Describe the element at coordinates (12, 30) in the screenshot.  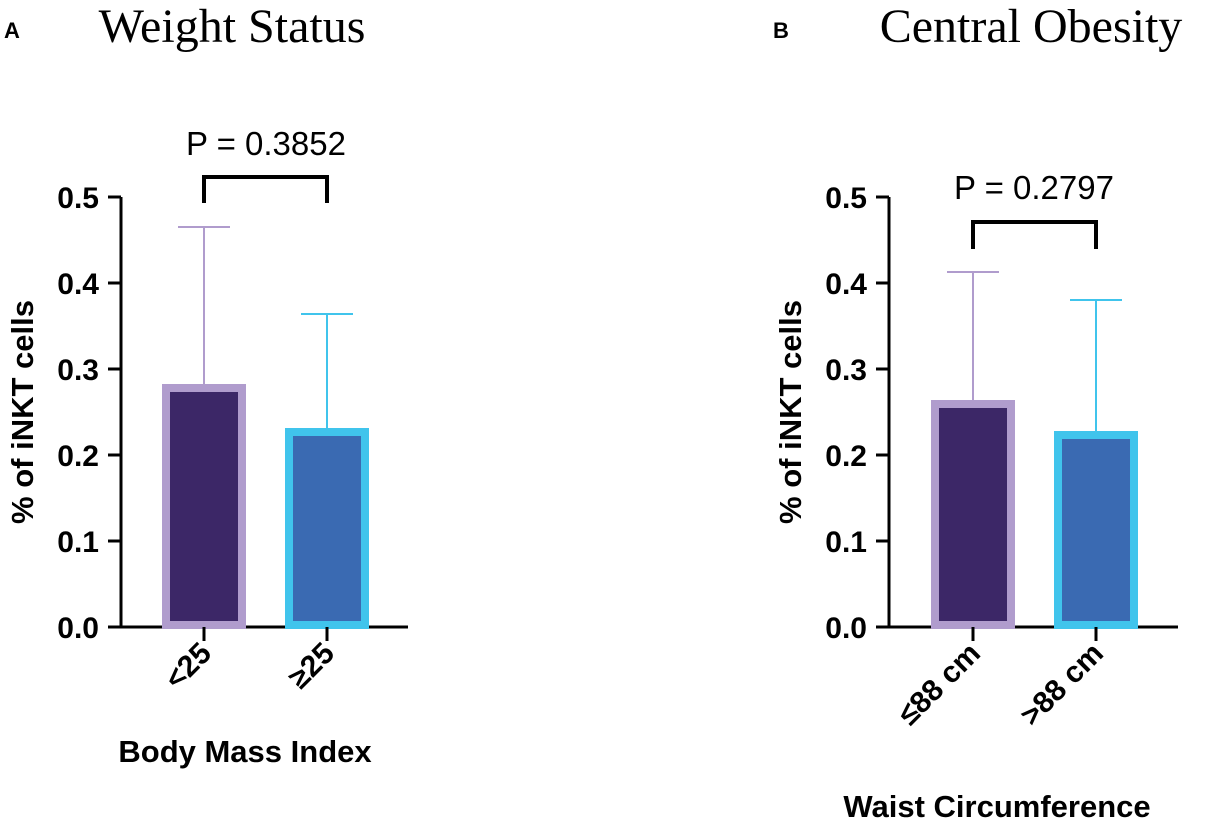
I see `panel-a-letter: A` at that location.